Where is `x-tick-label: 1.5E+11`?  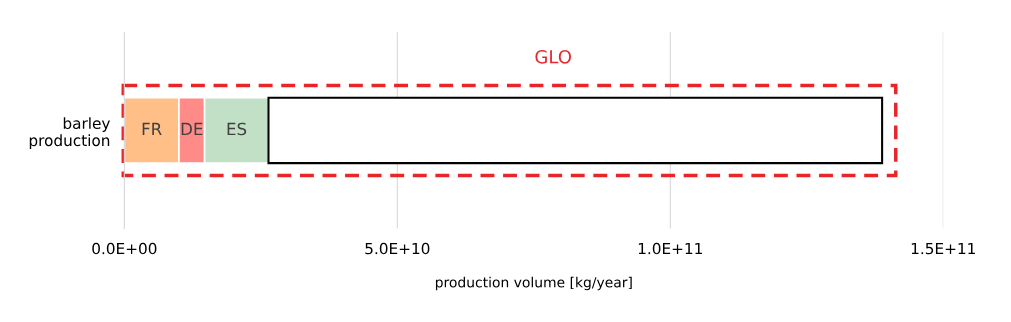 x-tick-label: 1.5E+11 is located at coordinates (943, 248).